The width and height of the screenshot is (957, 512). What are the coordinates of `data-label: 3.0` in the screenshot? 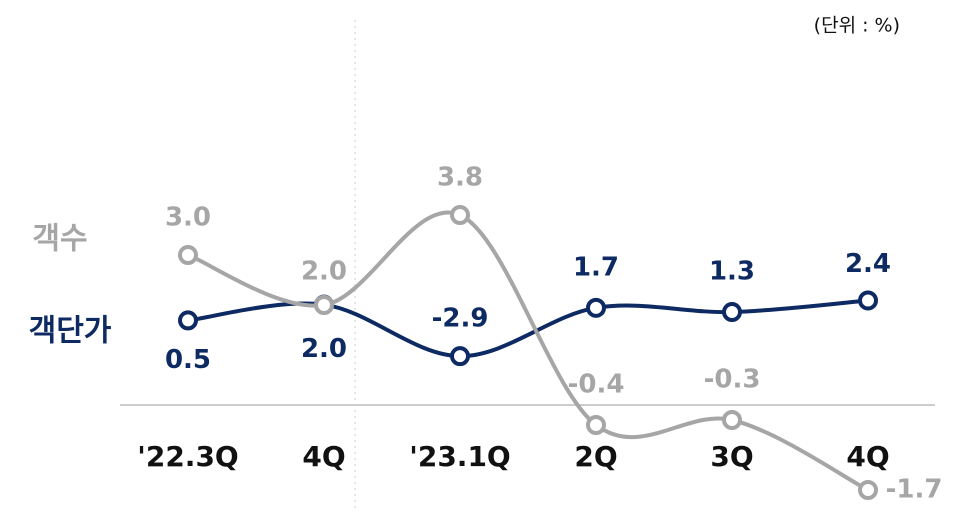 It's located at (188, 218).